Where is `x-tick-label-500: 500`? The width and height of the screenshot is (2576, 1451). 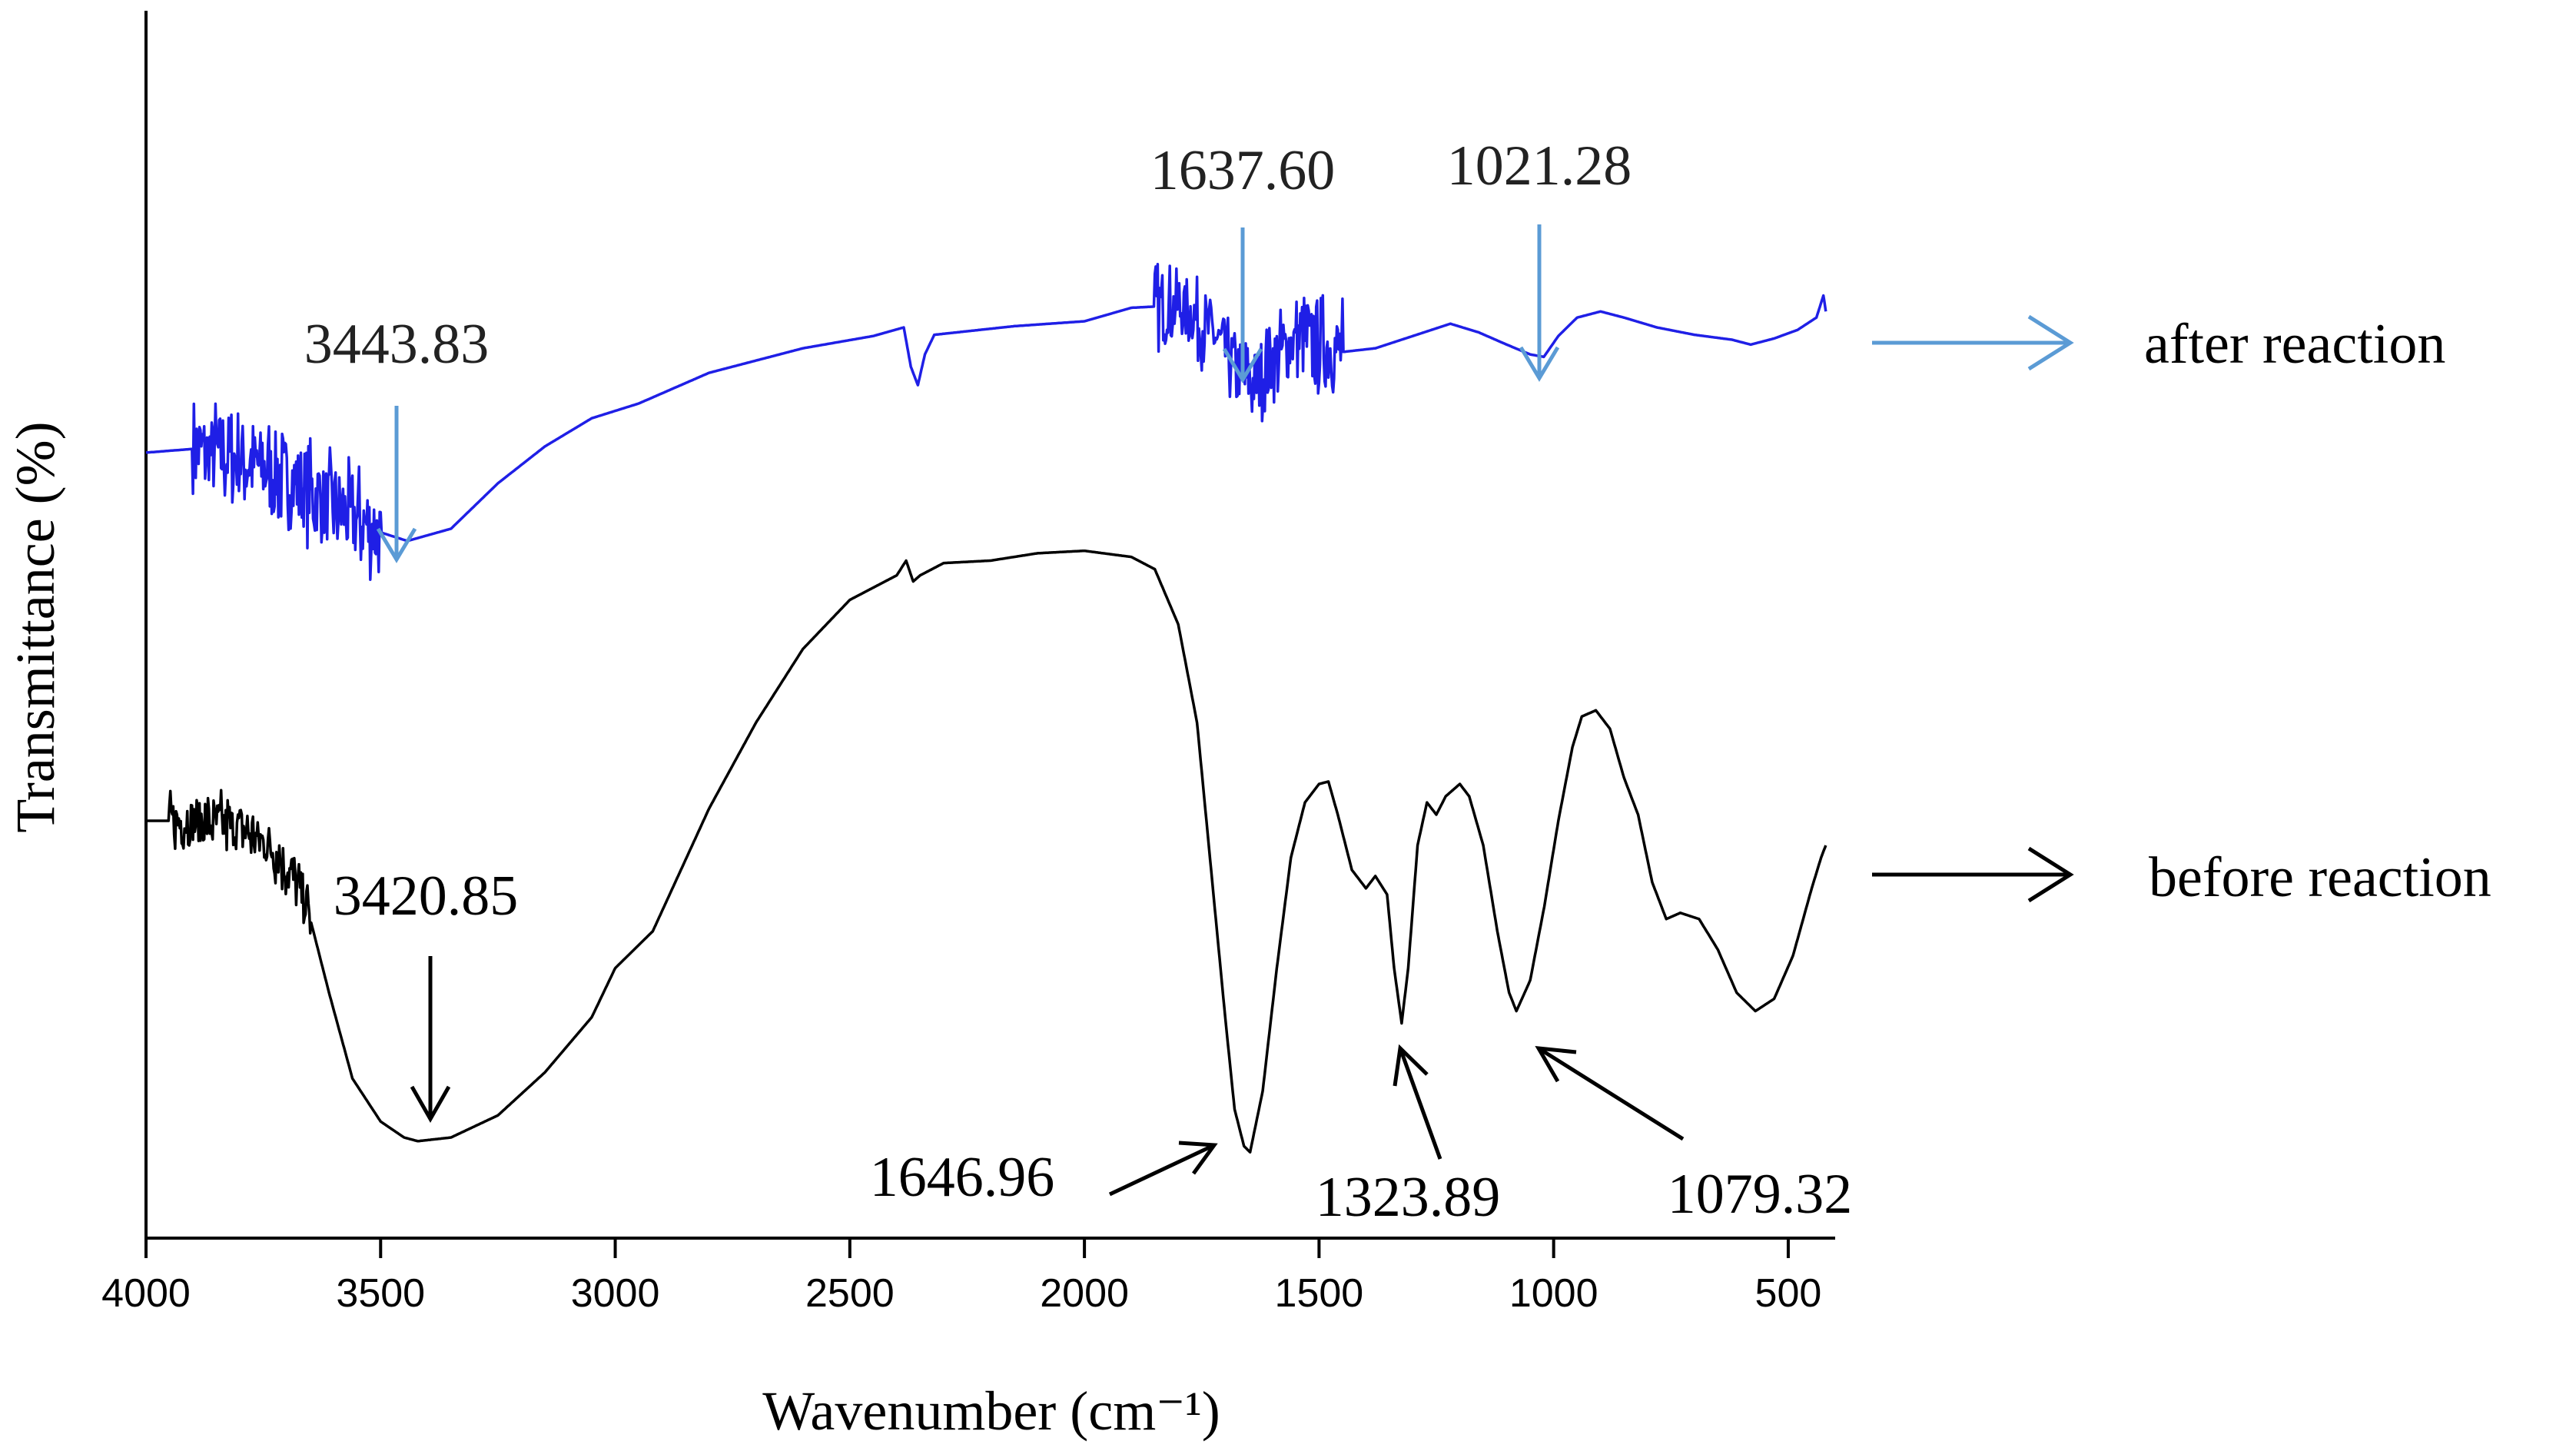
x-tick-label-500: 500 is located at coordinates (1788, 1293).